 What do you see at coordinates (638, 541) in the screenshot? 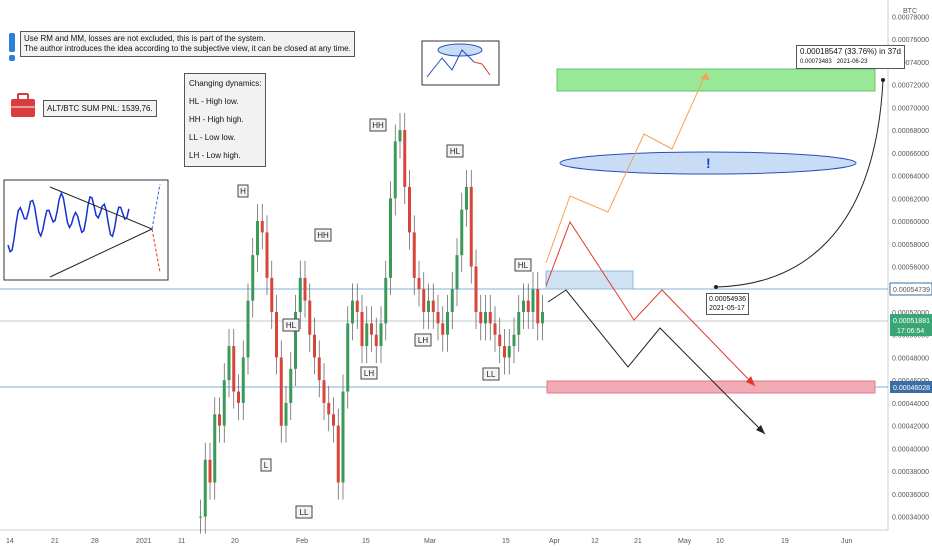
I see `time-tick: 21` at bounding box center [638, 541].